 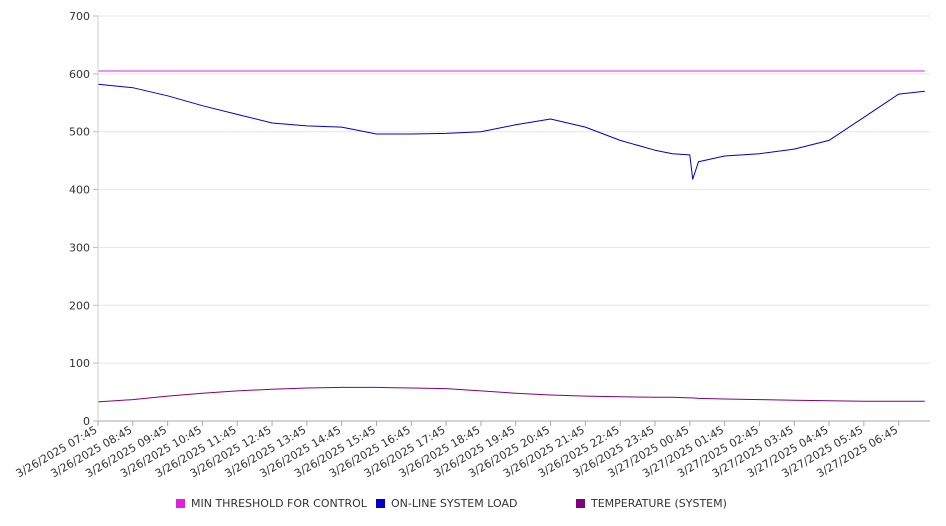 I want to click on legend-swatch-min-threshold, so click(x=180, y=503).